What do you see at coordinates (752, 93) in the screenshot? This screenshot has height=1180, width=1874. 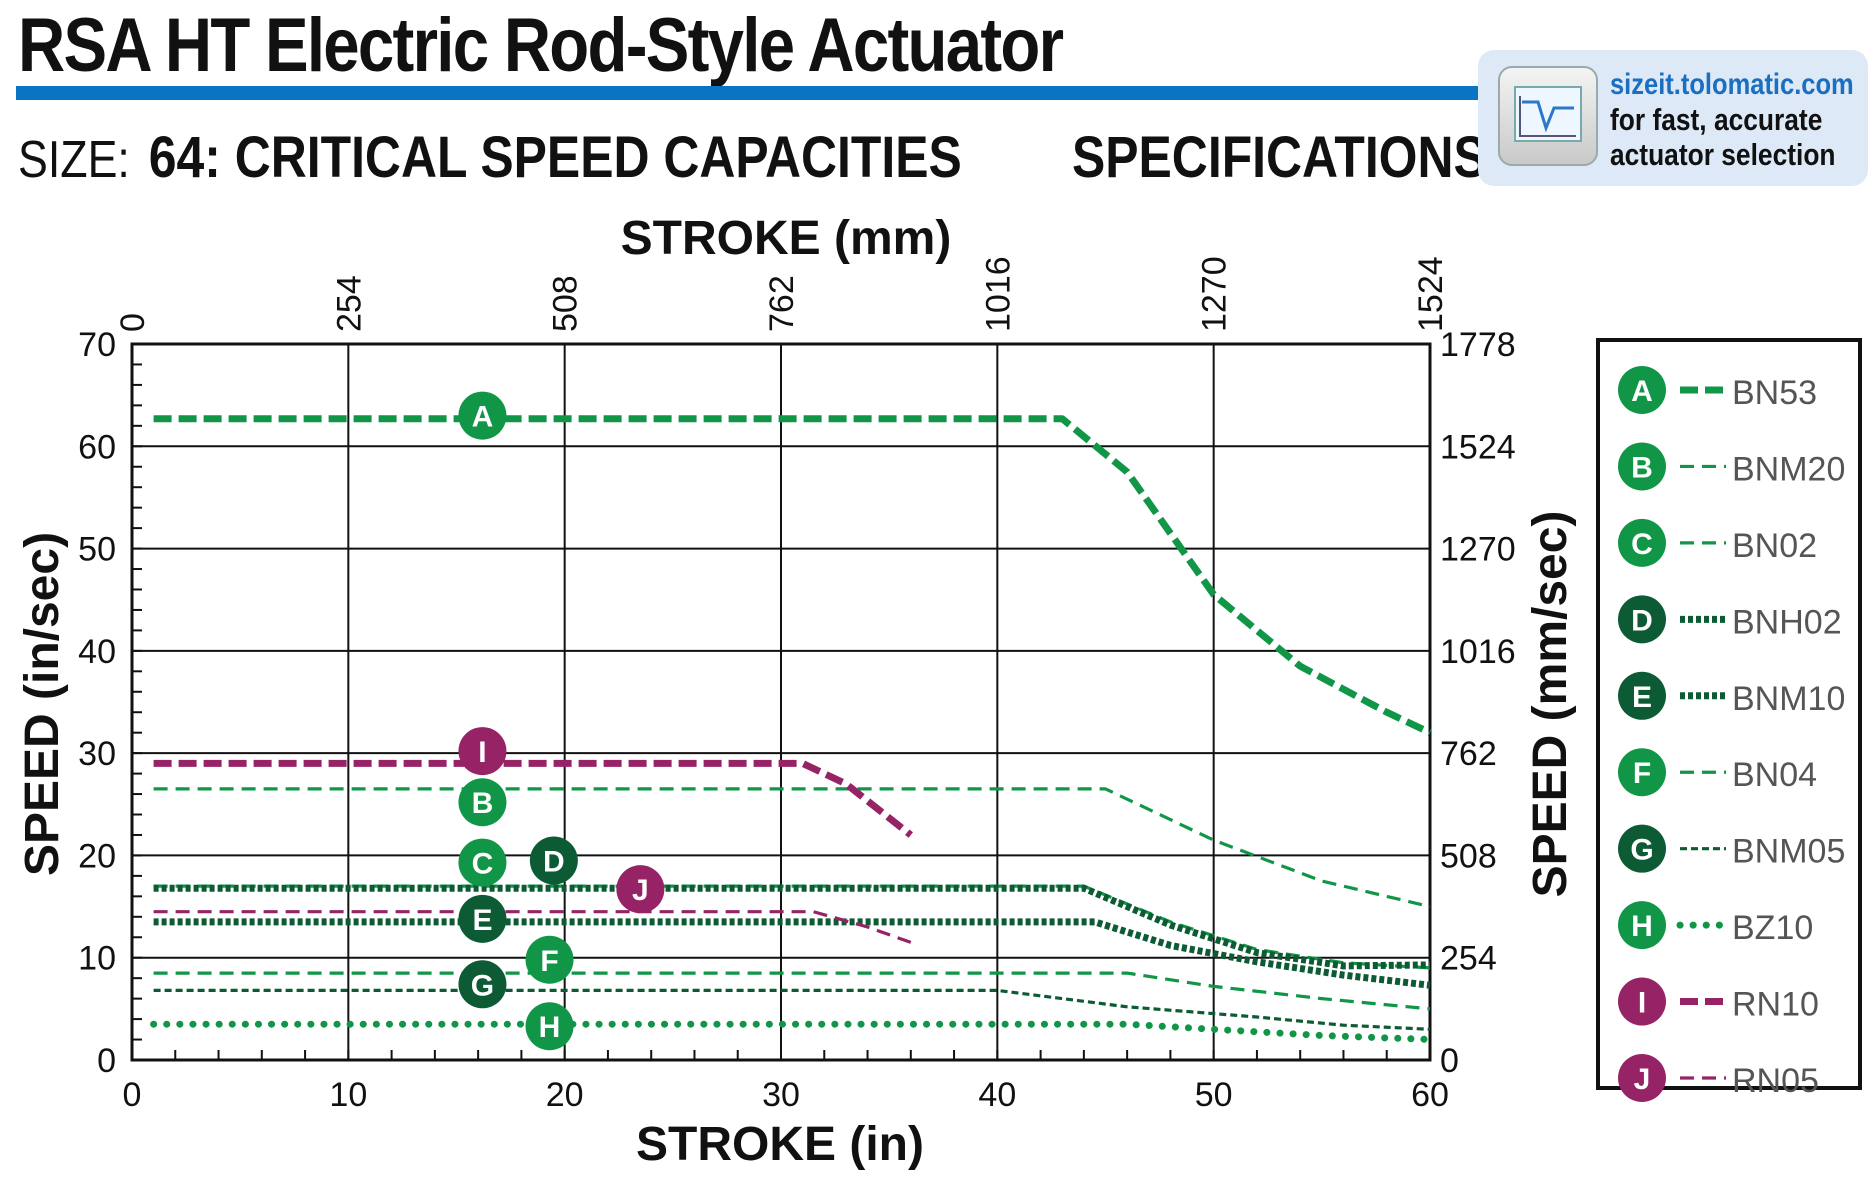 I see `title-rule` at bounding box center [752, 93].